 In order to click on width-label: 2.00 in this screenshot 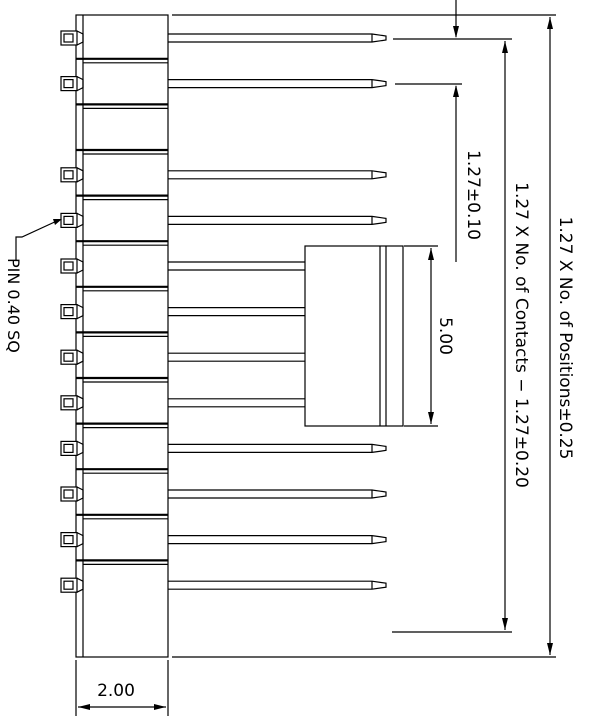, I will do `click(116, 691)`.